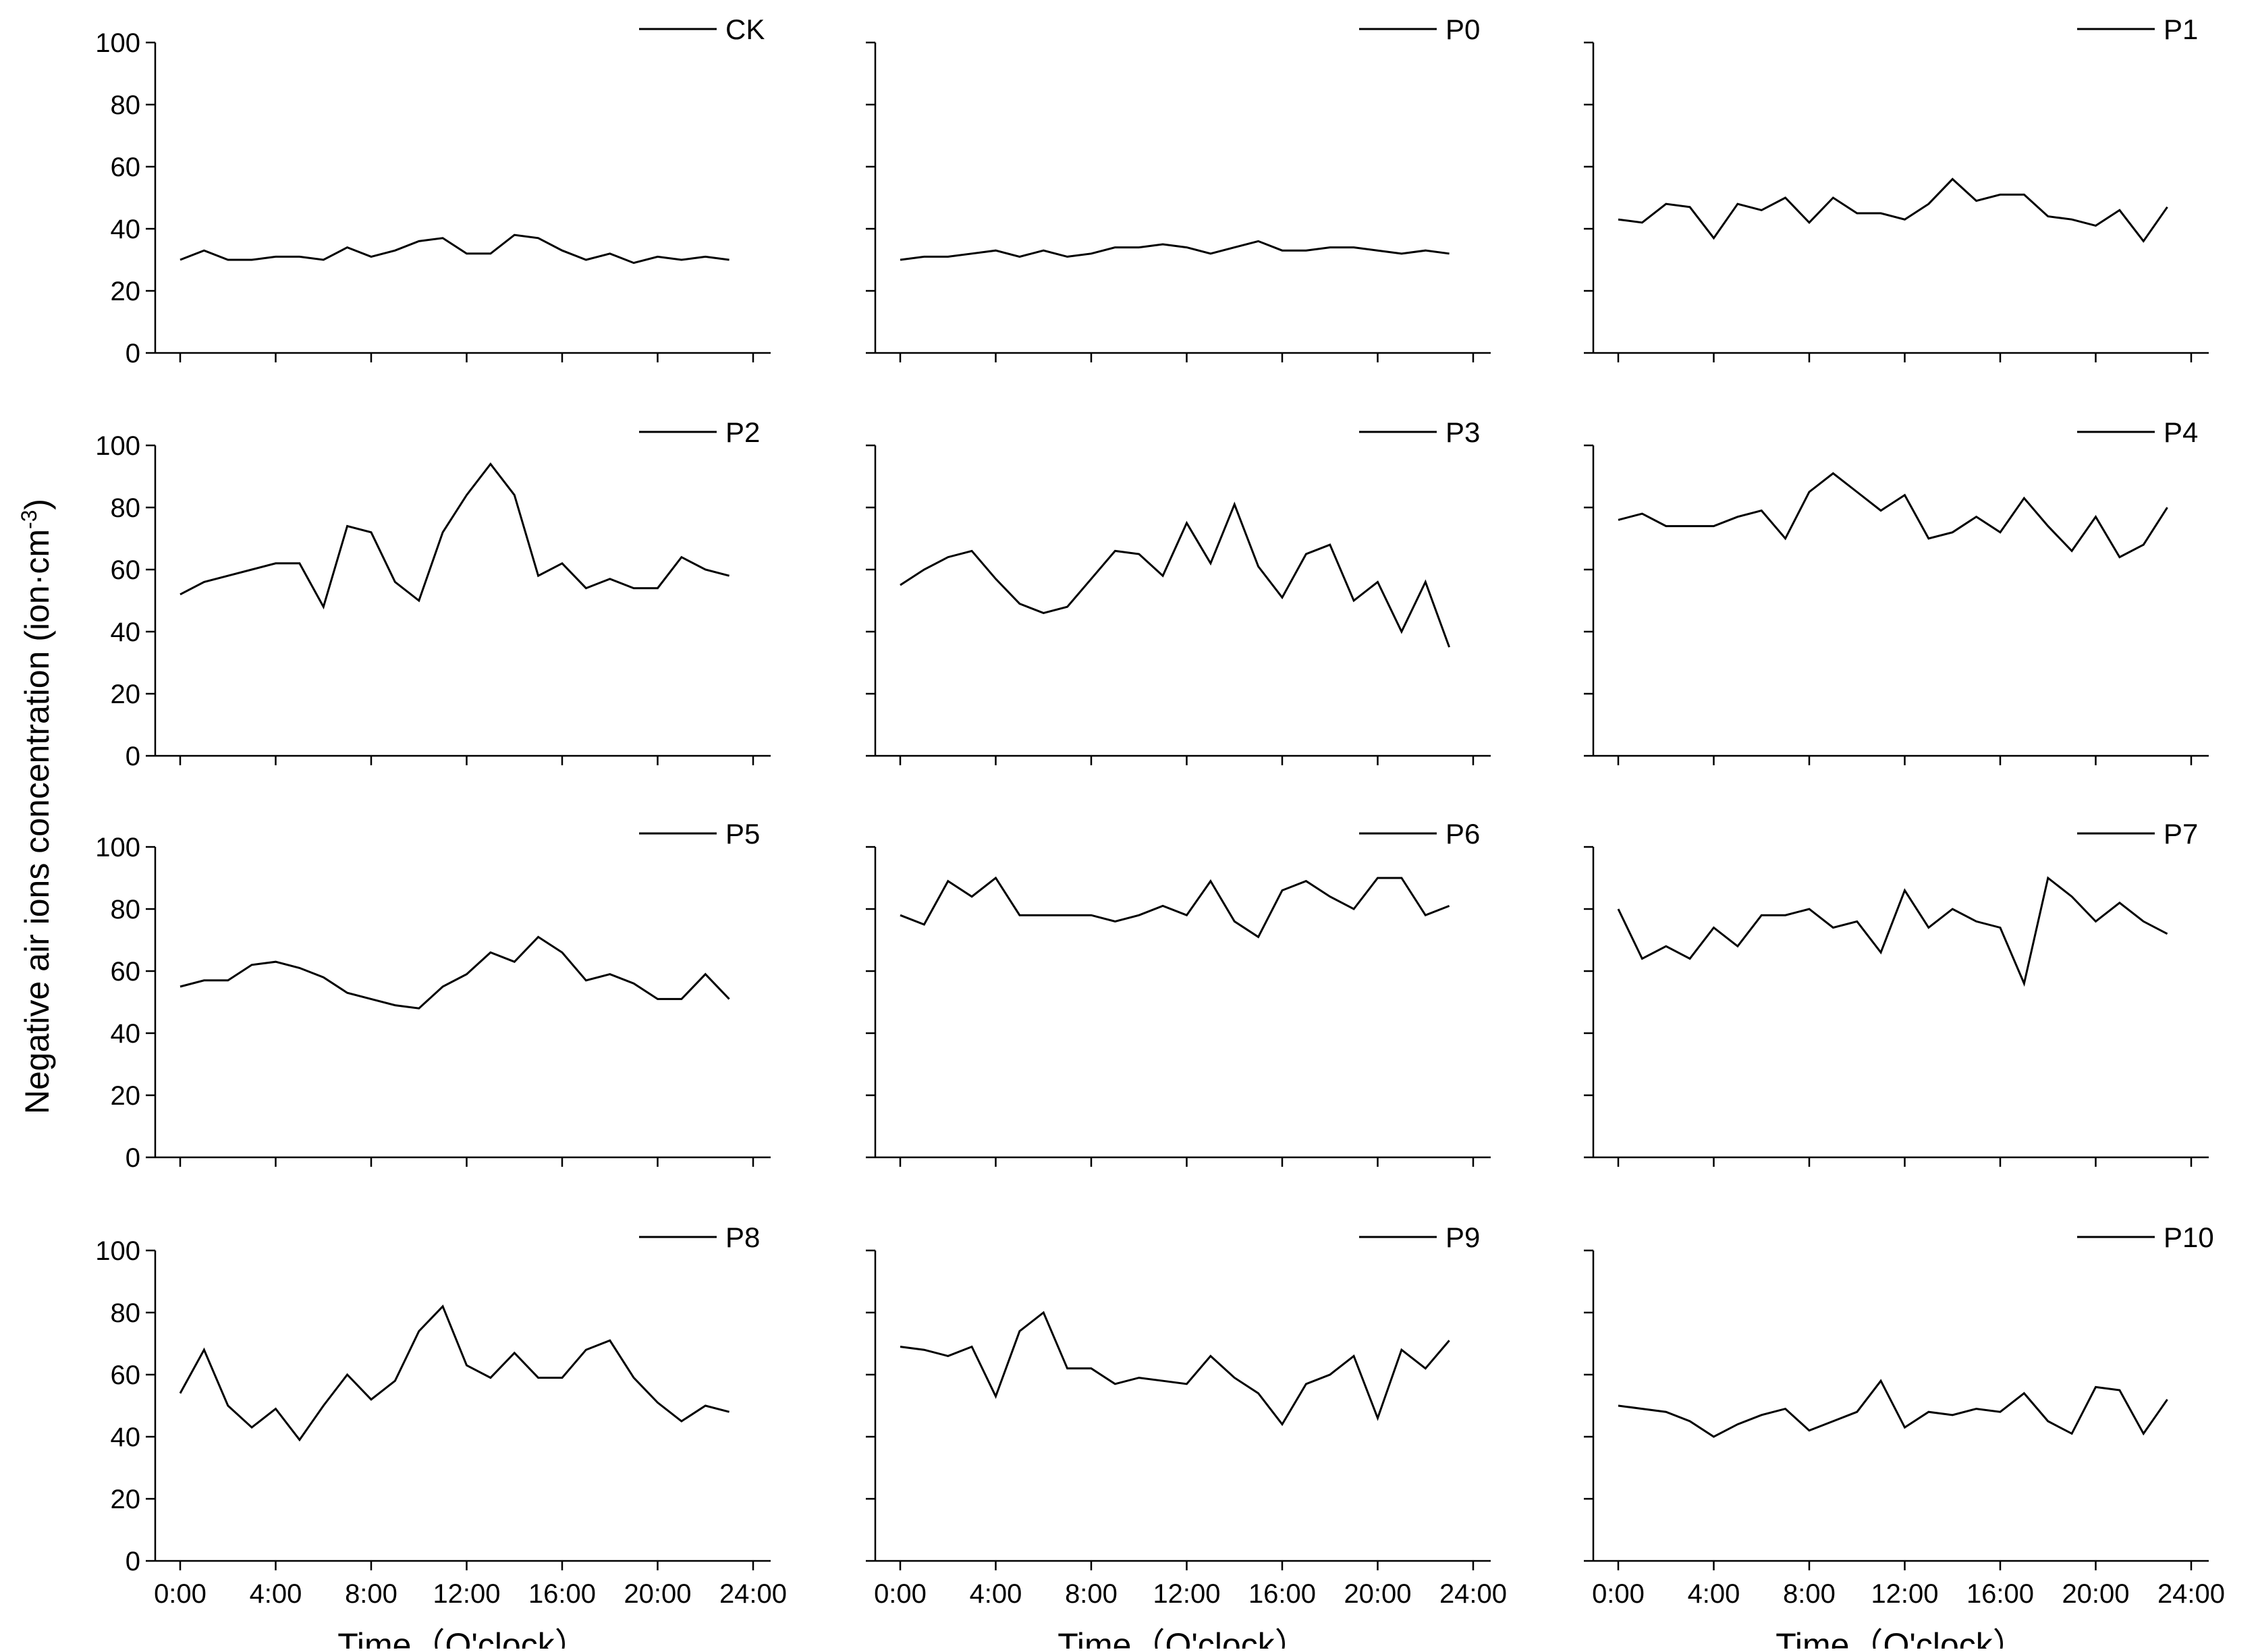 The width and height of the screenshot is (2258, 1652). What do you see at coordinates (745, 29) in the screenshot?
I see `legend-label-ck: CK` at bounding box center [745, 29].